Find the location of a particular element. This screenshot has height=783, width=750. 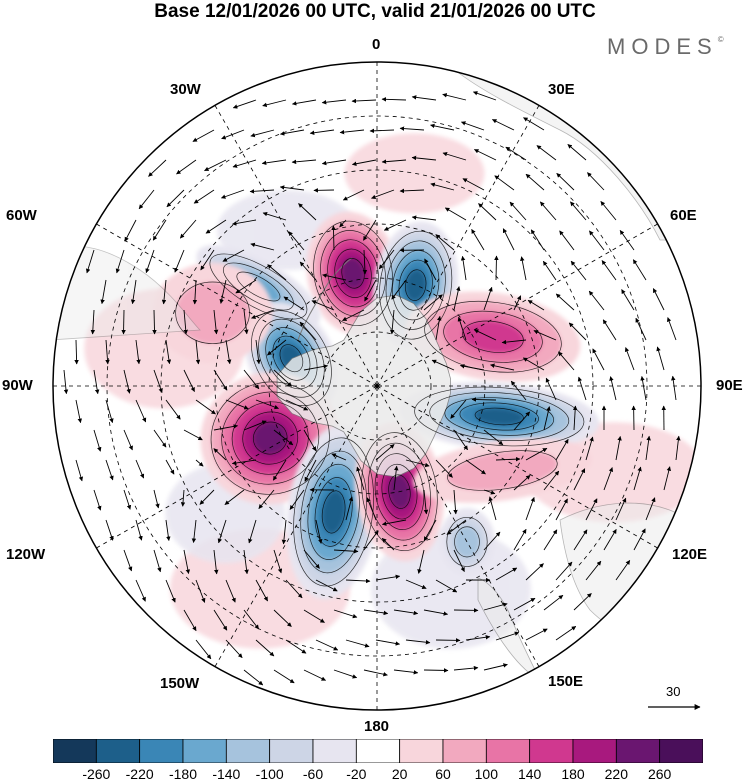

colorbar-tick-label: -180 is located at coordinates (183, 774).